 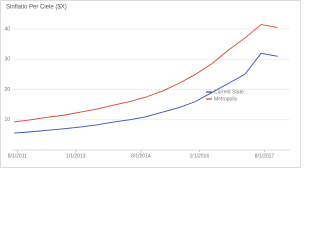 What do you see at coordinates (76, 156) in the screenshot?
I see `x-tick-label: 1/1/2013` at bounding box center [76, 156].